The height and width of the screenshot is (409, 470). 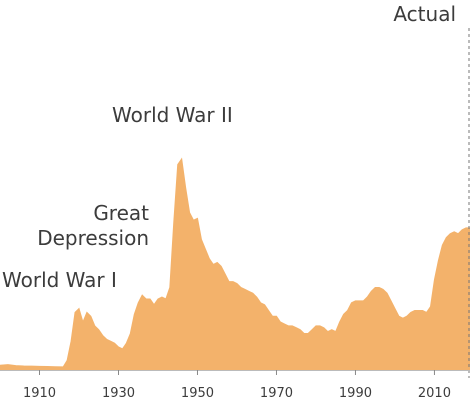 What do you see at coordinates (172, 115) in the screenshot?
I see `world-war-ii-annotation: World War II` at bounding box center [172, 115].